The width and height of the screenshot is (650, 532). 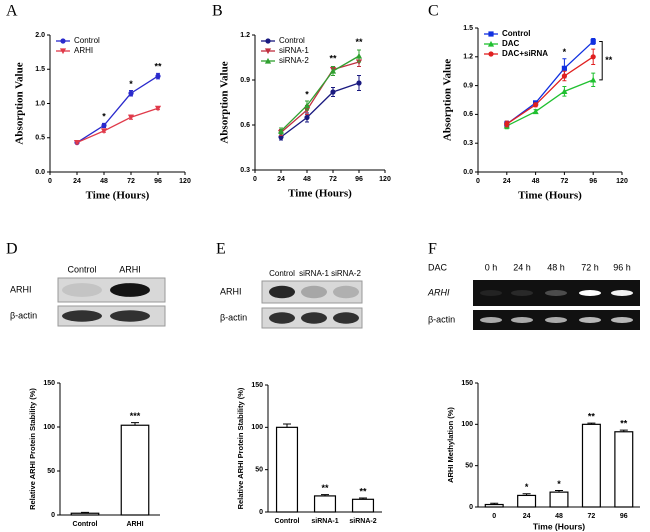 I want to click on y-axis-title: Relative ARHI Protein Stability (%), so click(x=32, y=449).